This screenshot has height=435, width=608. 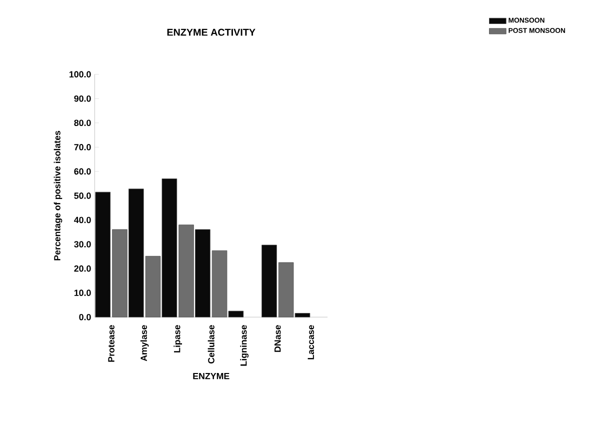 What do you see at coordinates (211, 344) in the screenshot?
I see `x-tick-label: Cellulase` at bounding box center [211, 344].